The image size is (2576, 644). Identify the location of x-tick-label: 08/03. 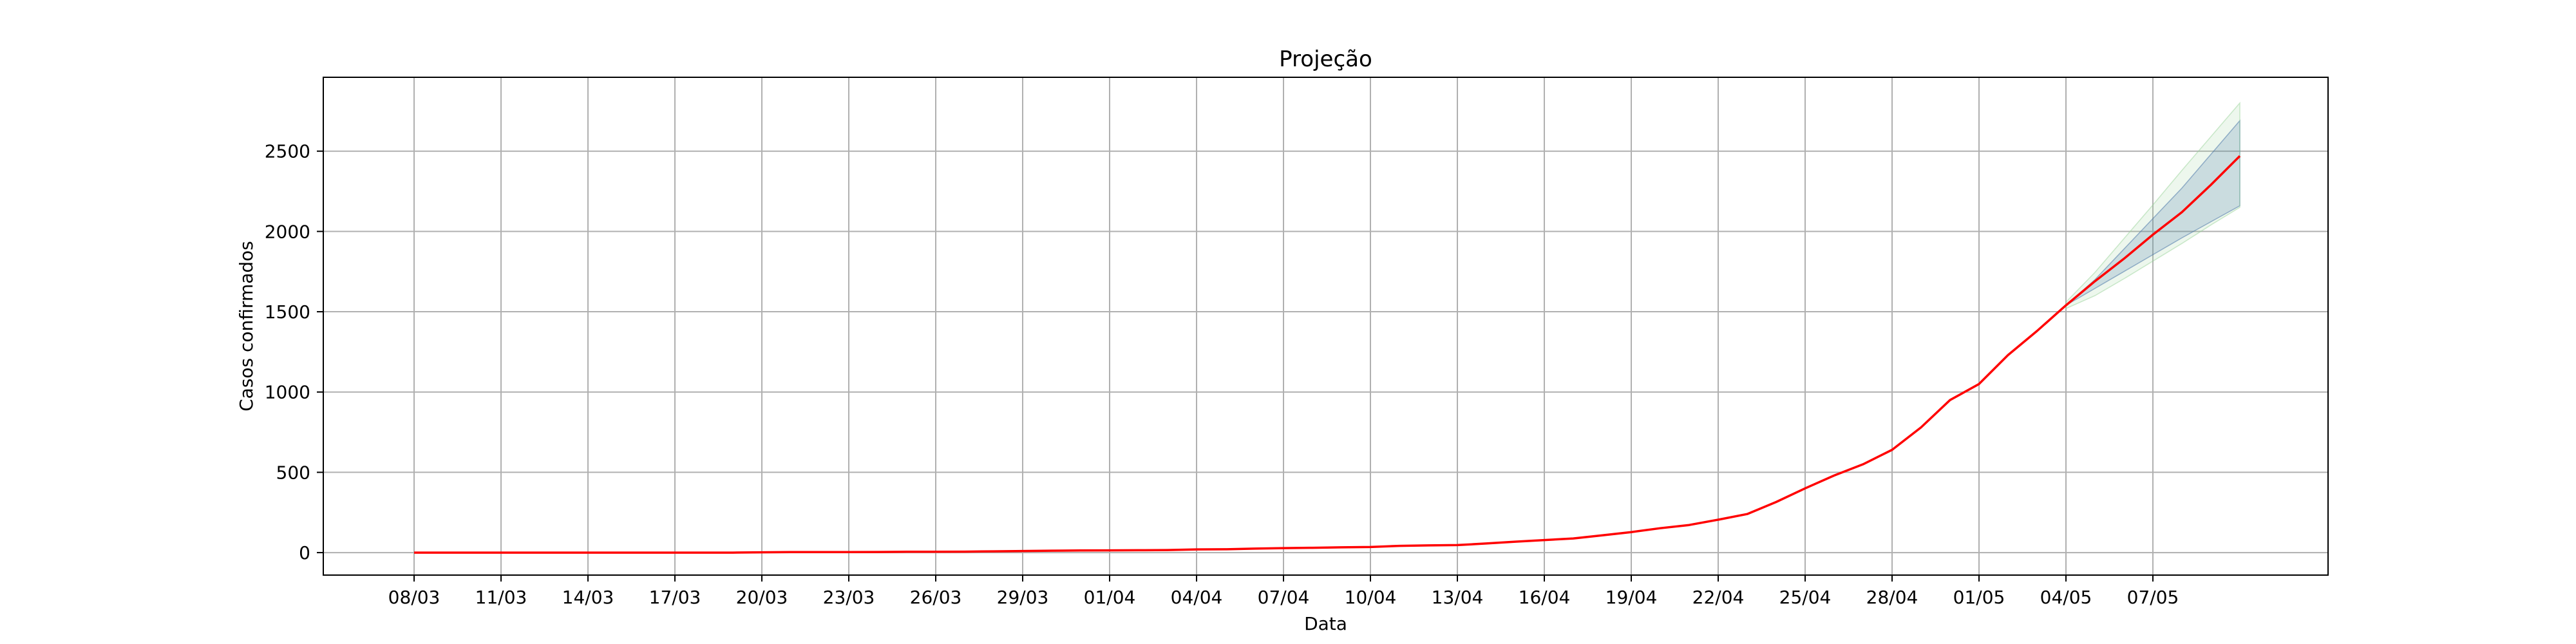
(414, 597).